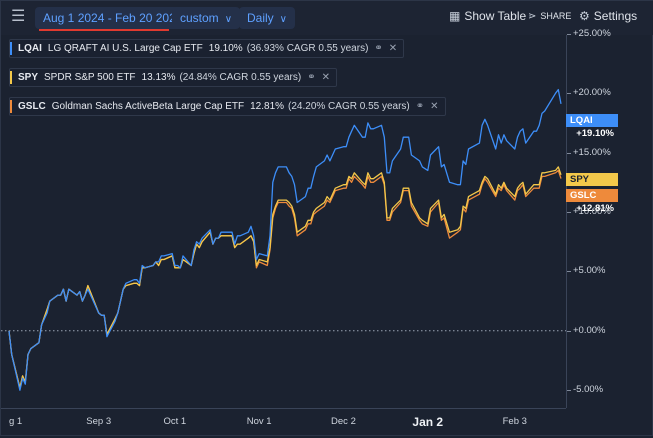  Describe the element at coordinates (199, 18) in the screenshot. I see `period-mode-label: custom` at that location.